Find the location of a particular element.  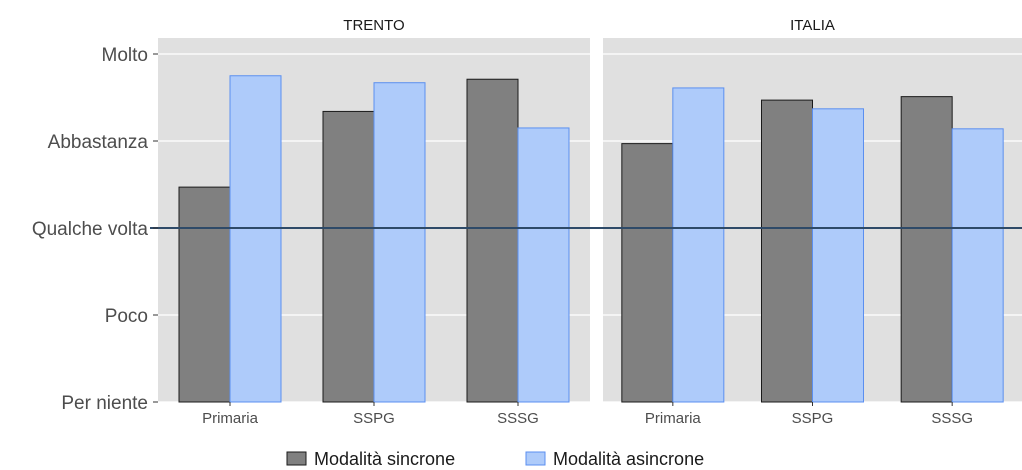

y-tick-label: Qualche volta is located at coordinates (90, 229).